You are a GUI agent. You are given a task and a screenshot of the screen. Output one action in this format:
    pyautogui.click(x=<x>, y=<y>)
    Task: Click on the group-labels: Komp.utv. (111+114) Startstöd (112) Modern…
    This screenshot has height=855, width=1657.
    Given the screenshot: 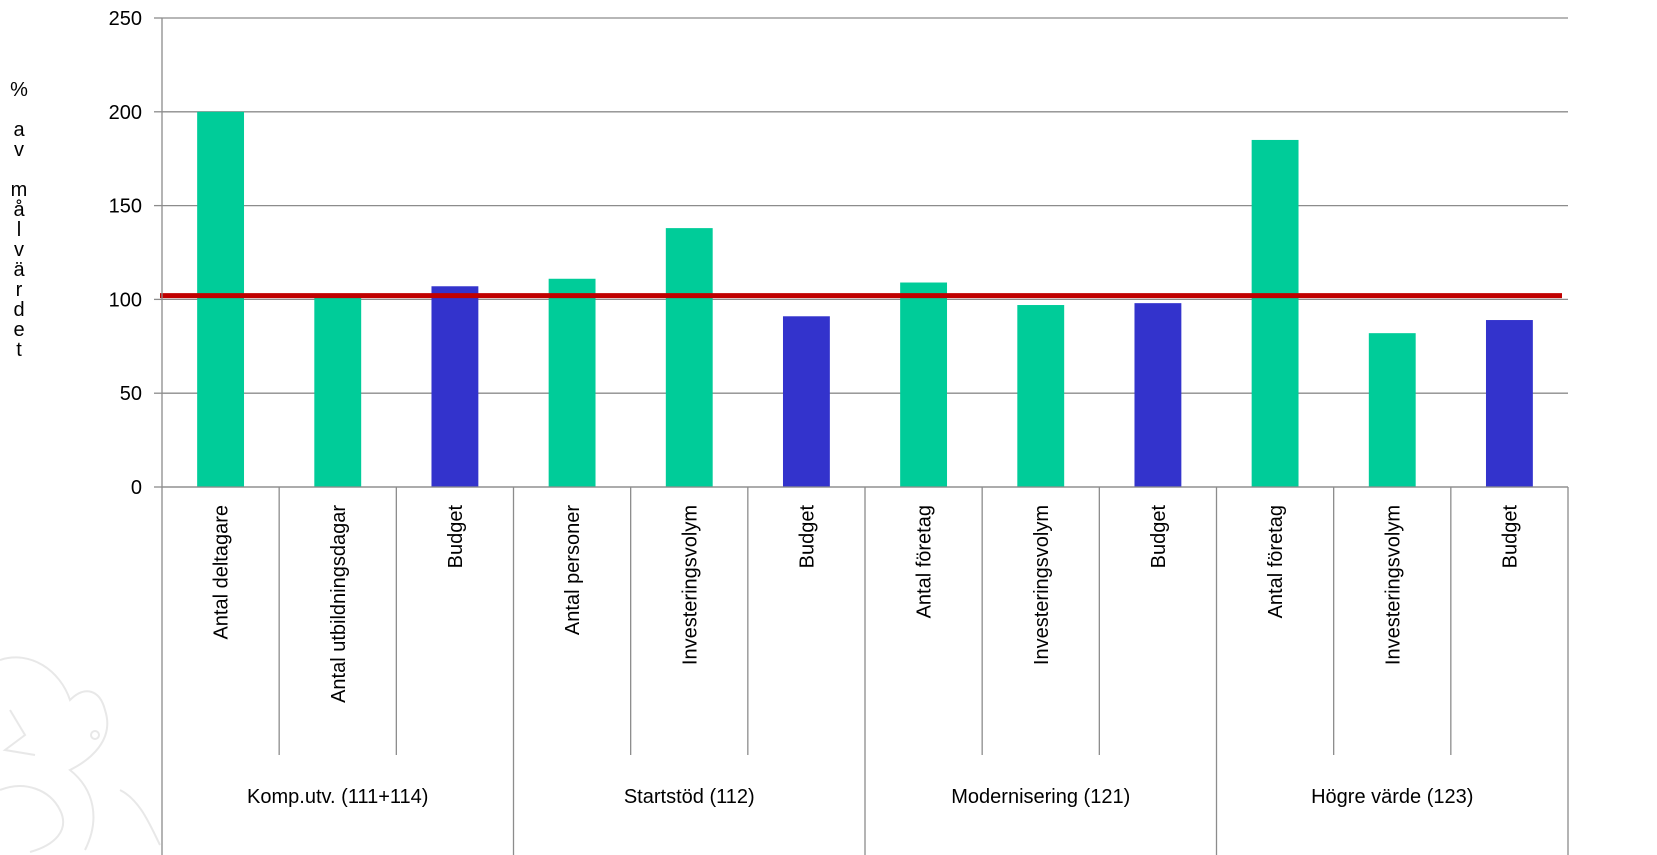 What is the action you would take?
    pyautogui.click(x=860, y=797)
    